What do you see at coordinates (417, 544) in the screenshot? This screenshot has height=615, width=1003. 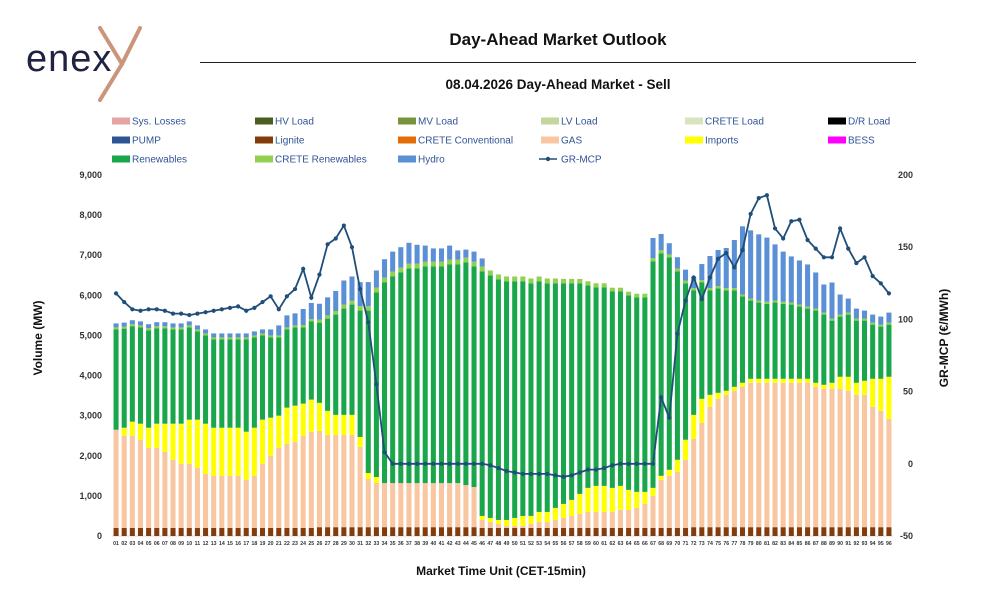 I see `x-tick-label: 38` at bounding box center [417, 544].